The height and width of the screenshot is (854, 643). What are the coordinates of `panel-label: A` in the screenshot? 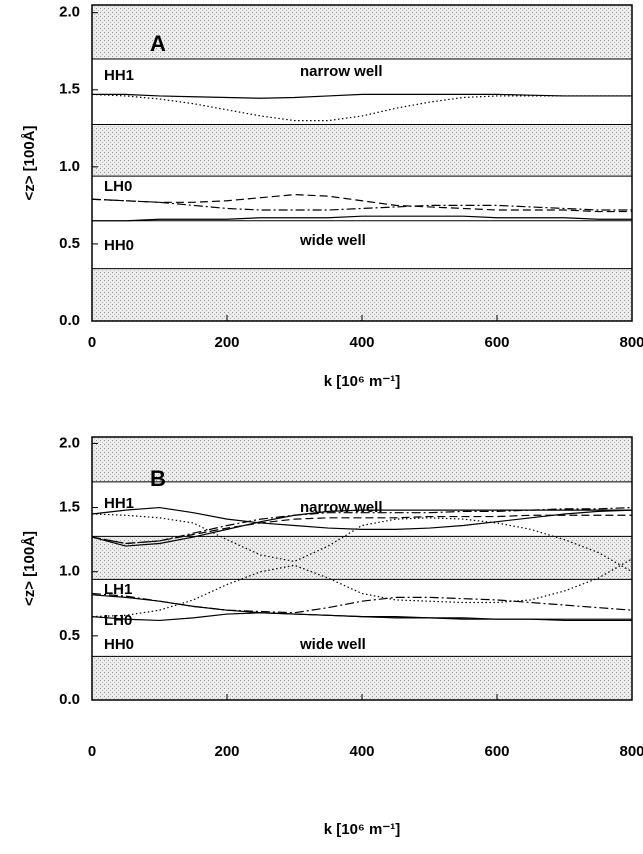 It's located at (158, 43).